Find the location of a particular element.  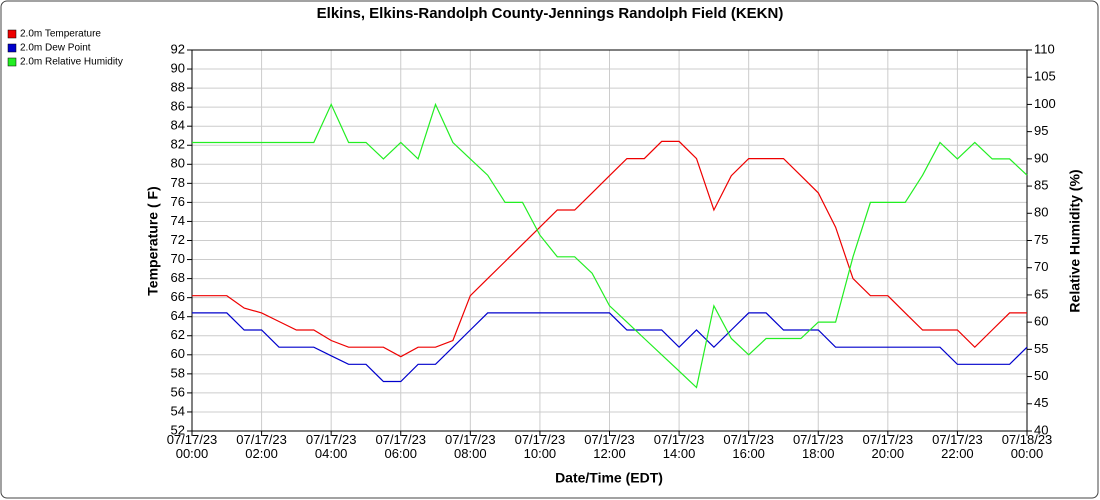

y-tick-label: 52 is located at coordinates (178, 429).